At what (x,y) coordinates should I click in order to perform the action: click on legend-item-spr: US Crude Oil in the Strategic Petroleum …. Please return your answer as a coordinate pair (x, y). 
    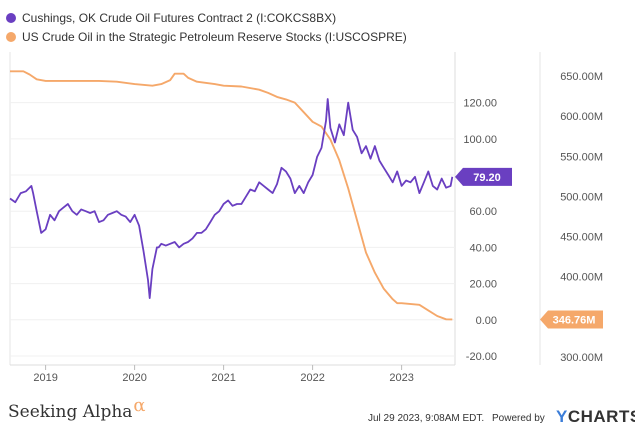
    Looking at the image, I should click on (206, 36).